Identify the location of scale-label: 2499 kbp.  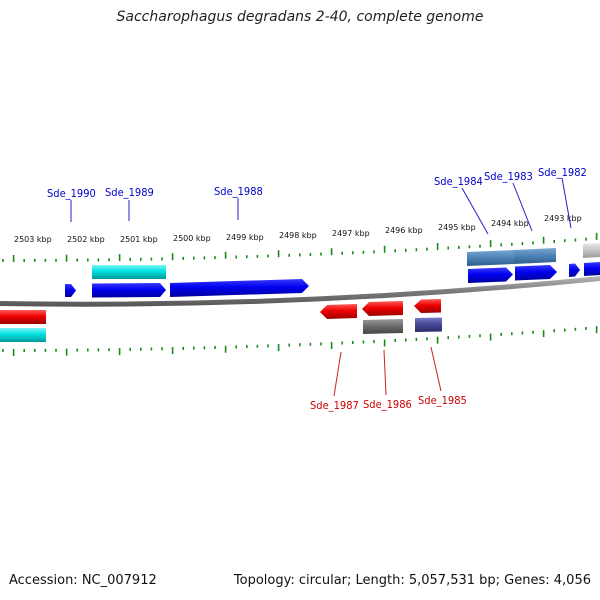
(245, 237).